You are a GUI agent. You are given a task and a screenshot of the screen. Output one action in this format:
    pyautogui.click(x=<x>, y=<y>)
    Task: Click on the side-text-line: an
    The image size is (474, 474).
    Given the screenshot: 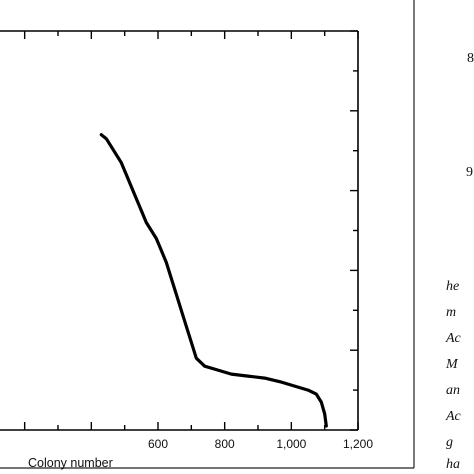 What is the action you would take?
    pyautogui.click(x=453, y=390)
    